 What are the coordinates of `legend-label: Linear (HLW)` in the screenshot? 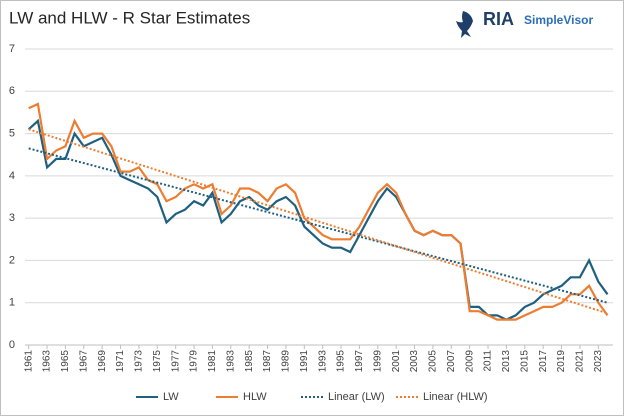 It's located at (455, 397).